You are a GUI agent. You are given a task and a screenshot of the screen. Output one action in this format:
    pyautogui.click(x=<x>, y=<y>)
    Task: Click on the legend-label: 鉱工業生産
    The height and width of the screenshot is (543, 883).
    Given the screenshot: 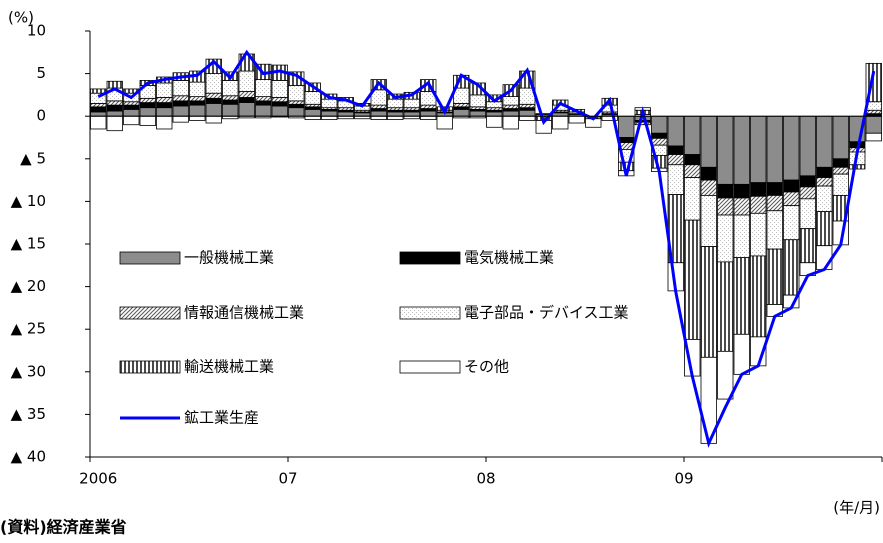 What is the action you would take?
    pyautogui.click(x=221, y=418)
    